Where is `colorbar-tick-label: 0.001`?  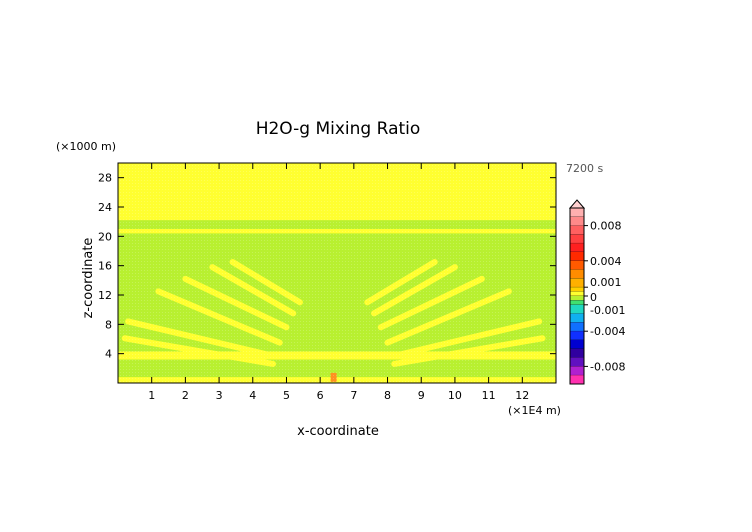 colorbar-tick-label: 0.001 is located at coordinates (606, 282).